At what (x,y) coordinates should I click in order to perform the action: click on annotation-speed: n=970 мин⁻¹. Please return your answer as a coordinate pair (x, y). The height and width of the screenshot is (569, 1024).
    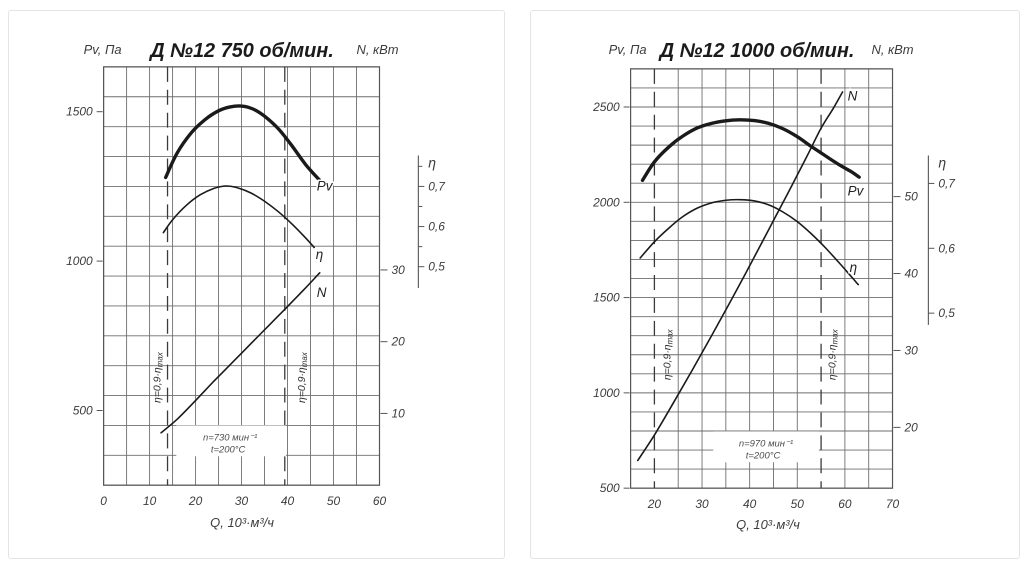
    Looking at the image, I should click on (766, 443).